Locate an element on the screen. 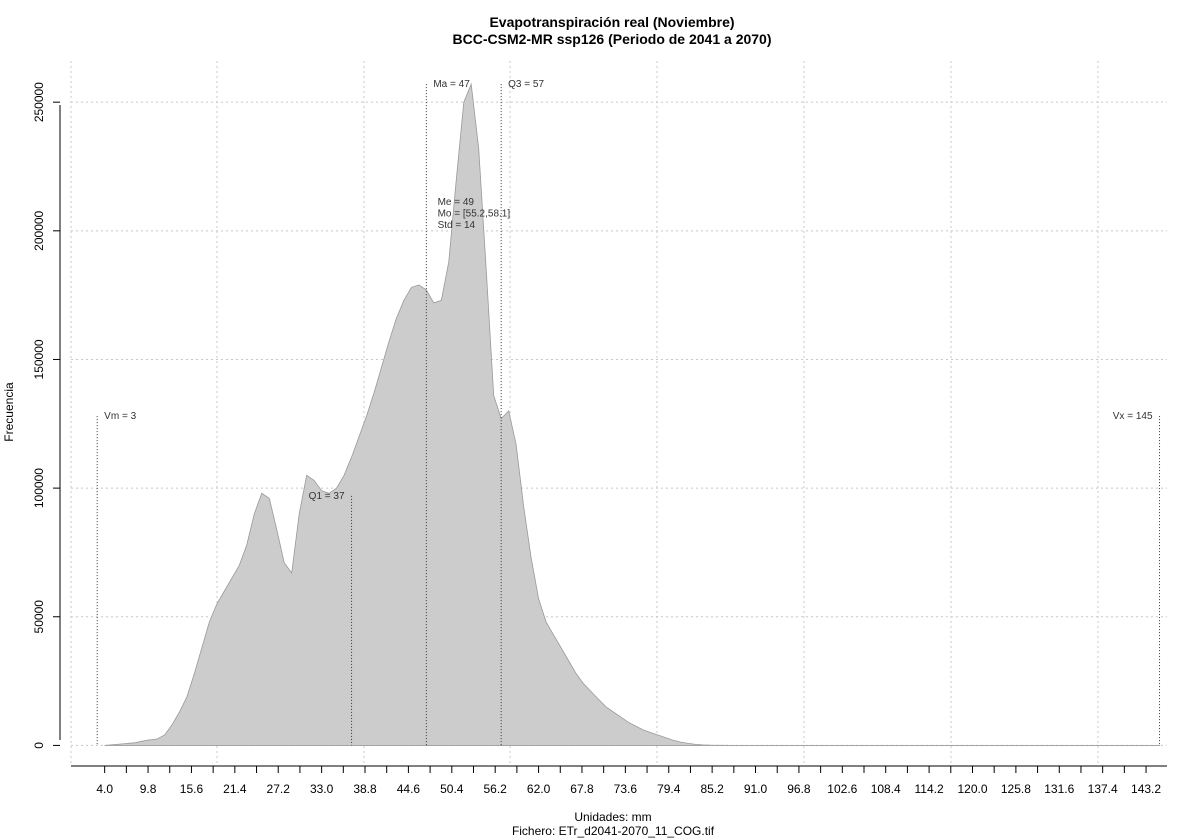 This screenshot has height=840, width=1200. marker-label-1: Q1 = 37 is located at coordinates (327, 496).